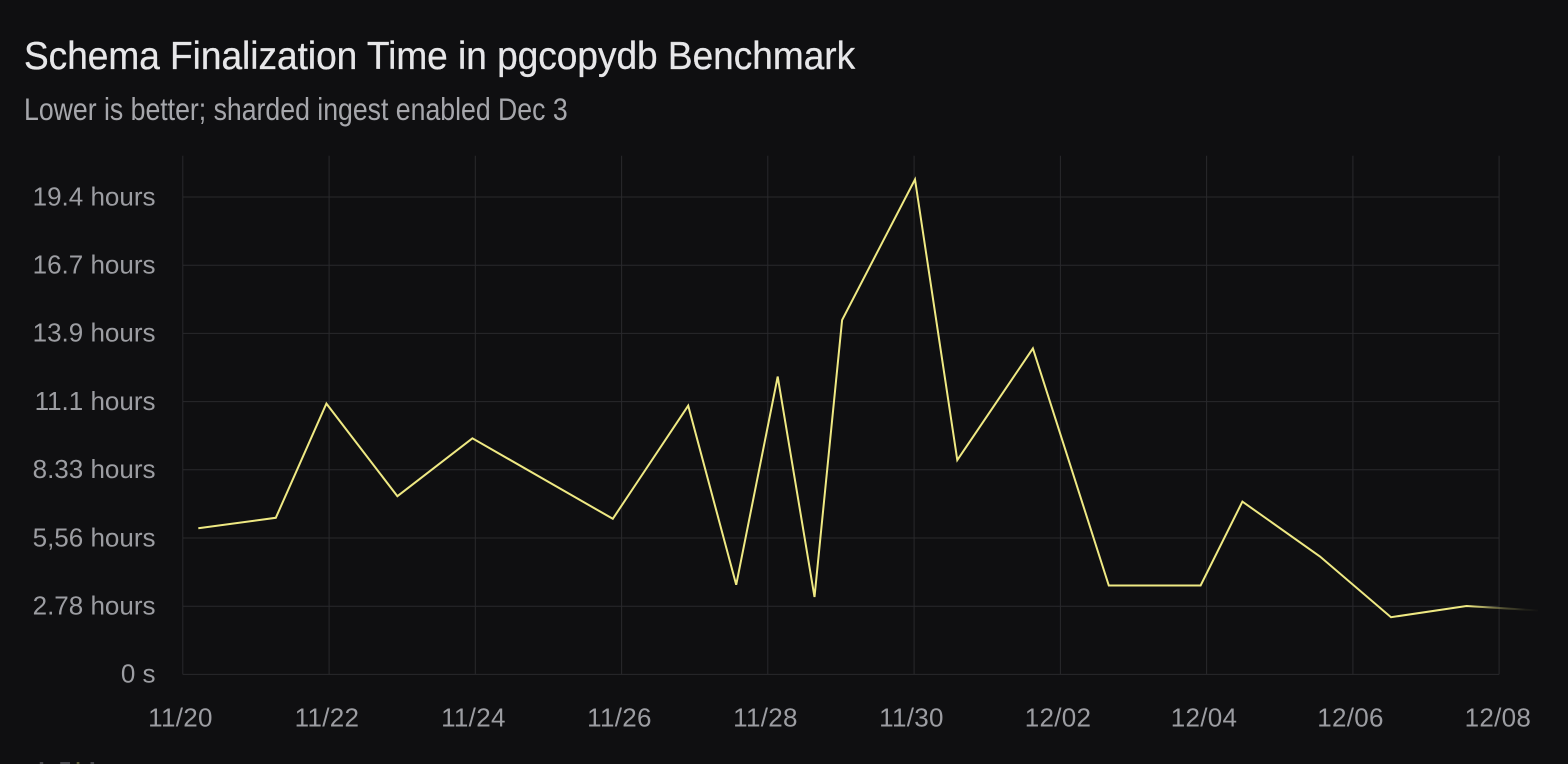  I want to click on svg-text: 11/24, so click(473, 718).